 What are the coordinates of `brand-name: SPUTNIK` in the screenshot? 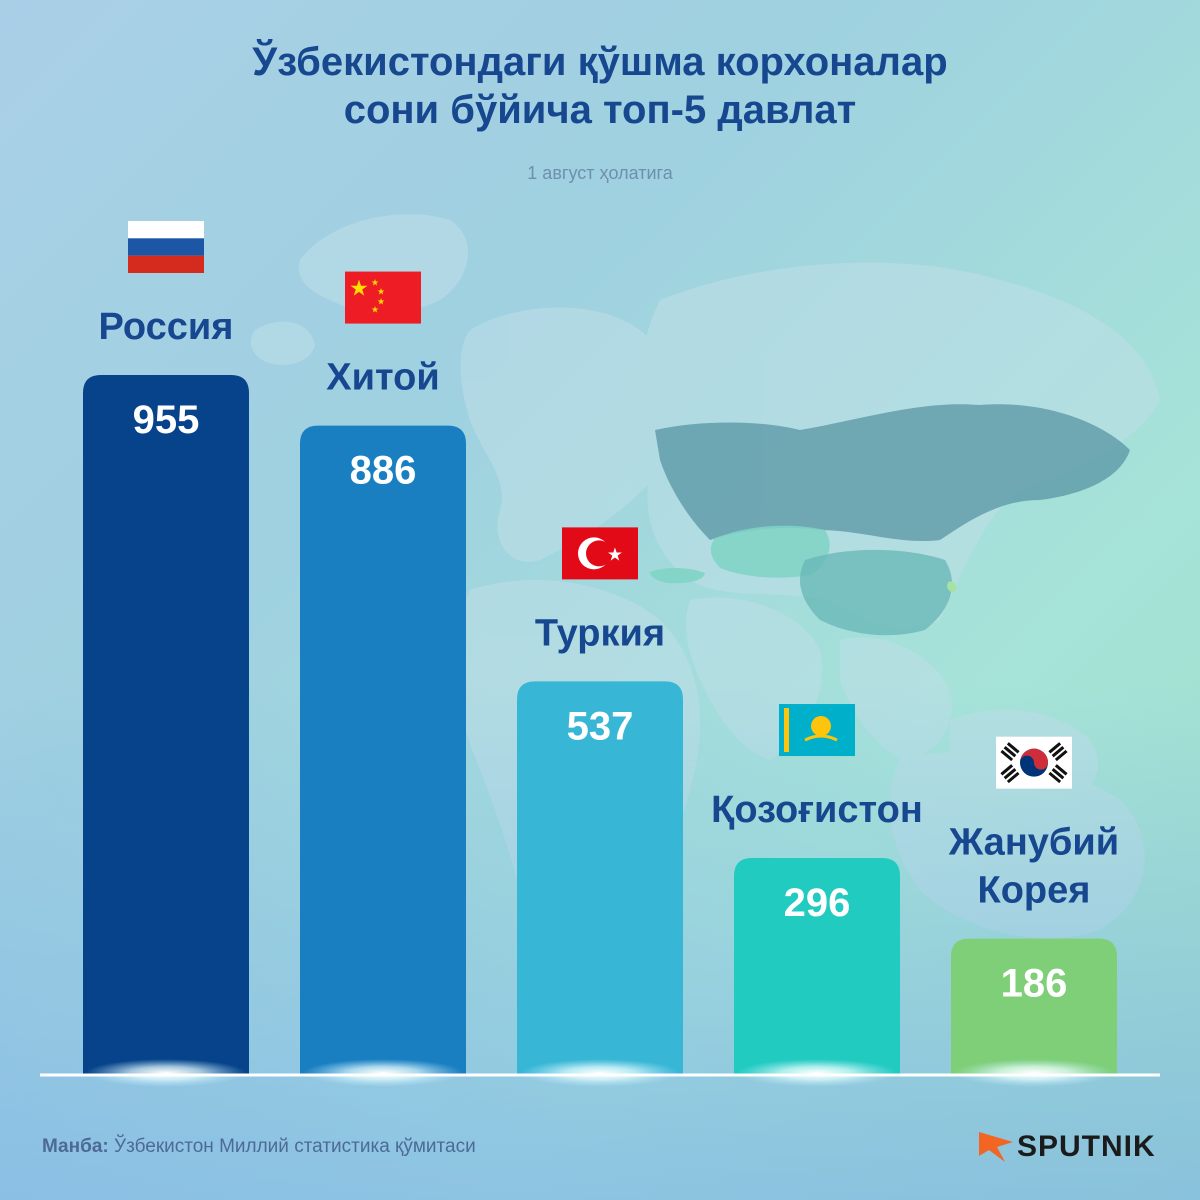 It's located at (1086, 1146).